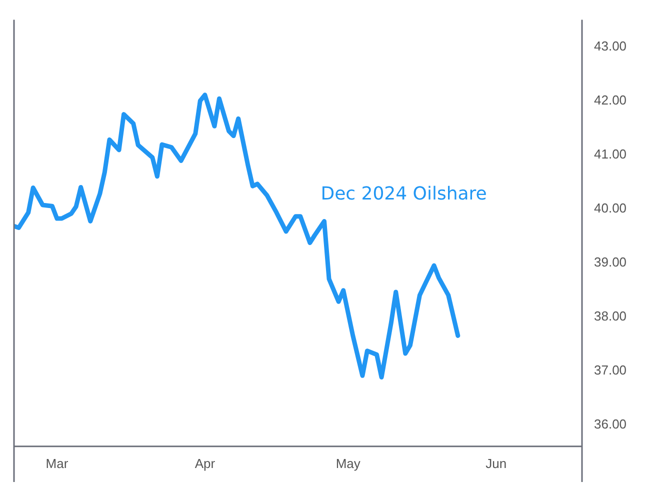  I want to click on x-tick-label: Apr, so click(205, 463).